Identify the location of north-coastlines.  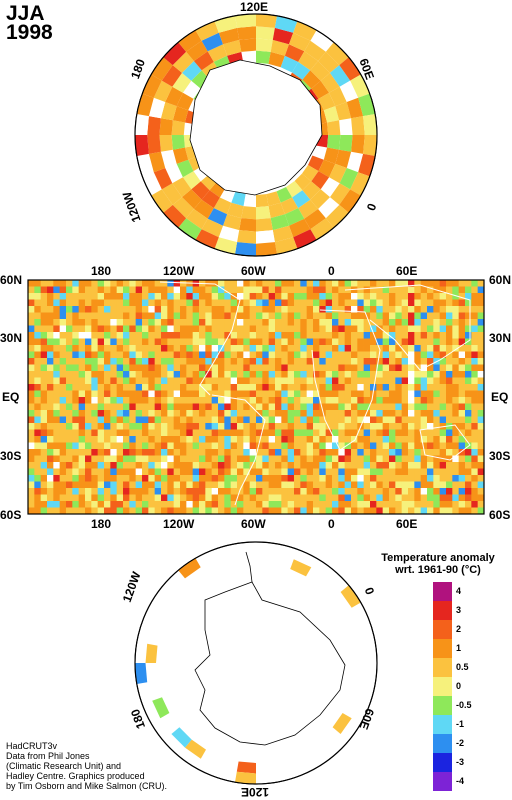
(256, 127).